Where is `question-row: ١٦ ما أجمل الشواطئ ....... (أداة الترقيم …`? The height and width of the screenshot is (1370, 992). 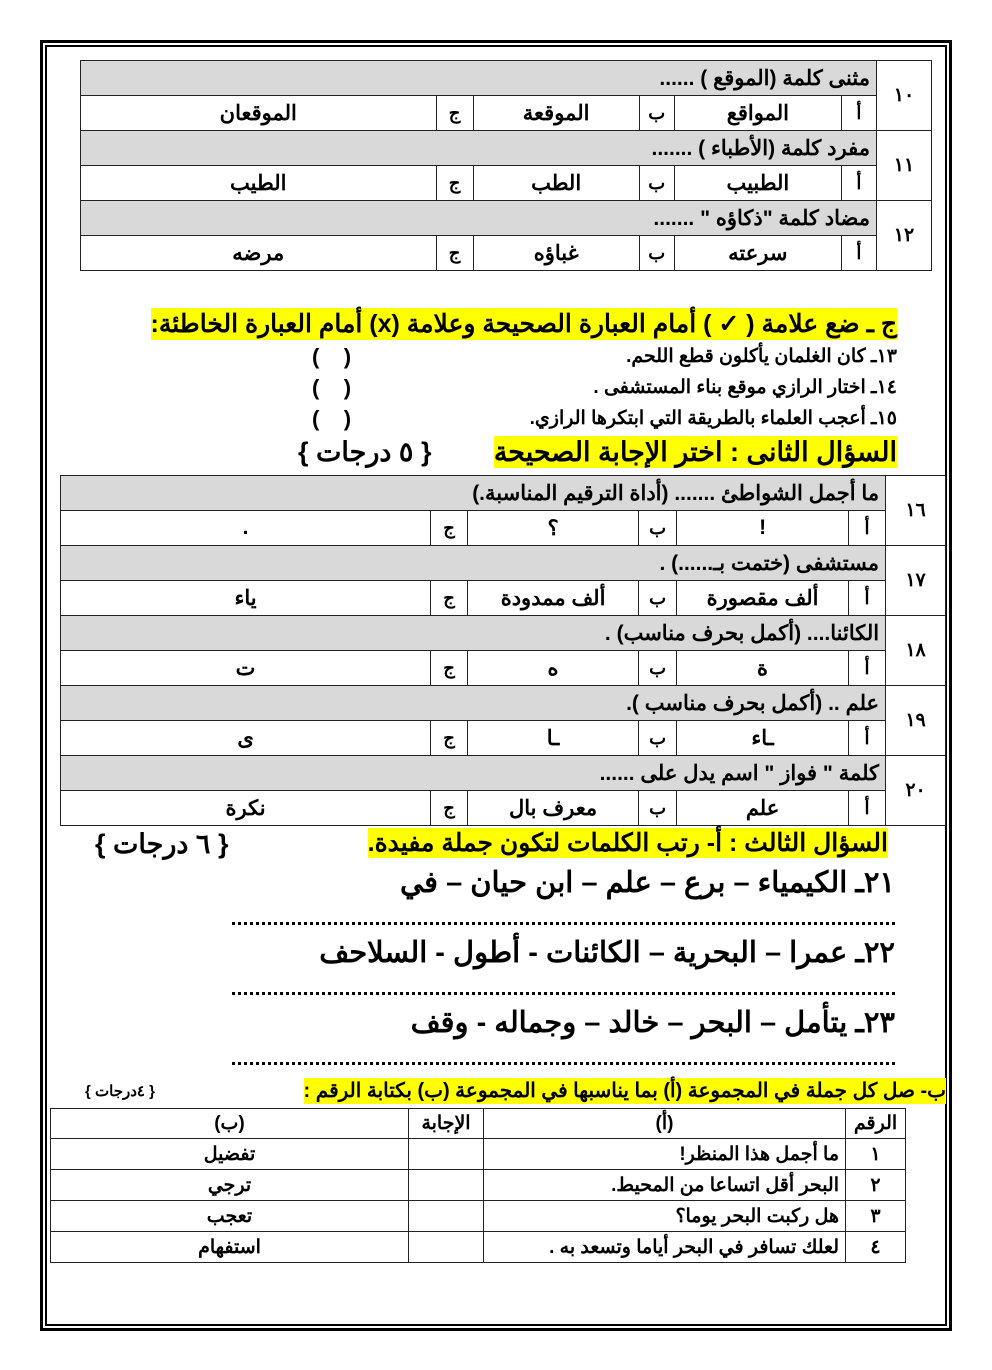
question-row: ١٦ ما أجمل الشواطئ ....... (أداة الترقيم … is located at coordinates (503, 510).